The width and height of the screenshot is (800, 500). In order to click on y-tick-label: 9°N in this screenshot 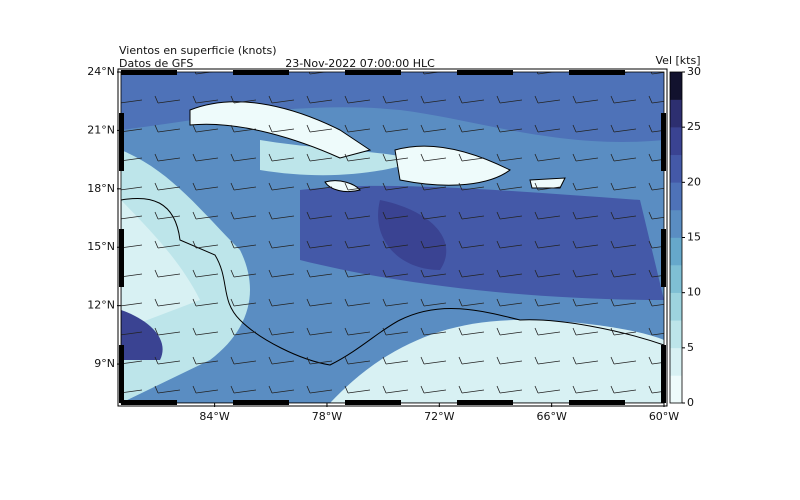, I will do `click(104, 363)`.